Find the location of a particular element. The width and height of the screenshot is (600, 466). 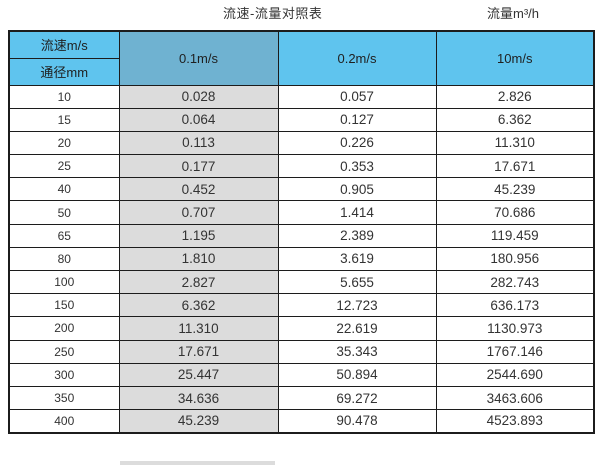

table-row: 200 11.310 22.619 1130.973 is located at coordinates (301, 328).